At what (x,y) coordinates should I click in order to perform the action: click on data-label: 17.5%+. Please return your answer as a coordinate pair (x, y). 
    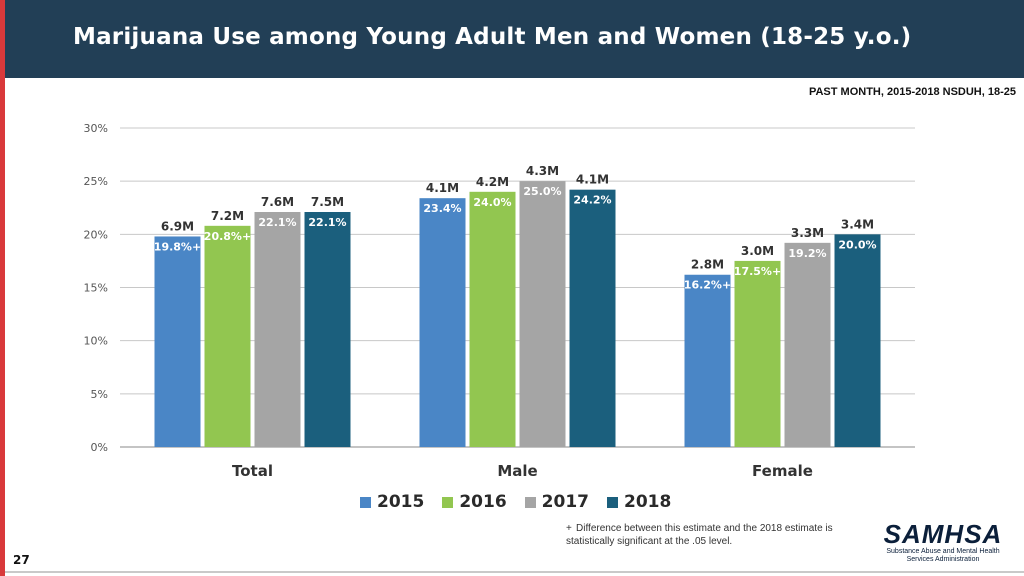
    Looking at the image, I should click on (757, 271).